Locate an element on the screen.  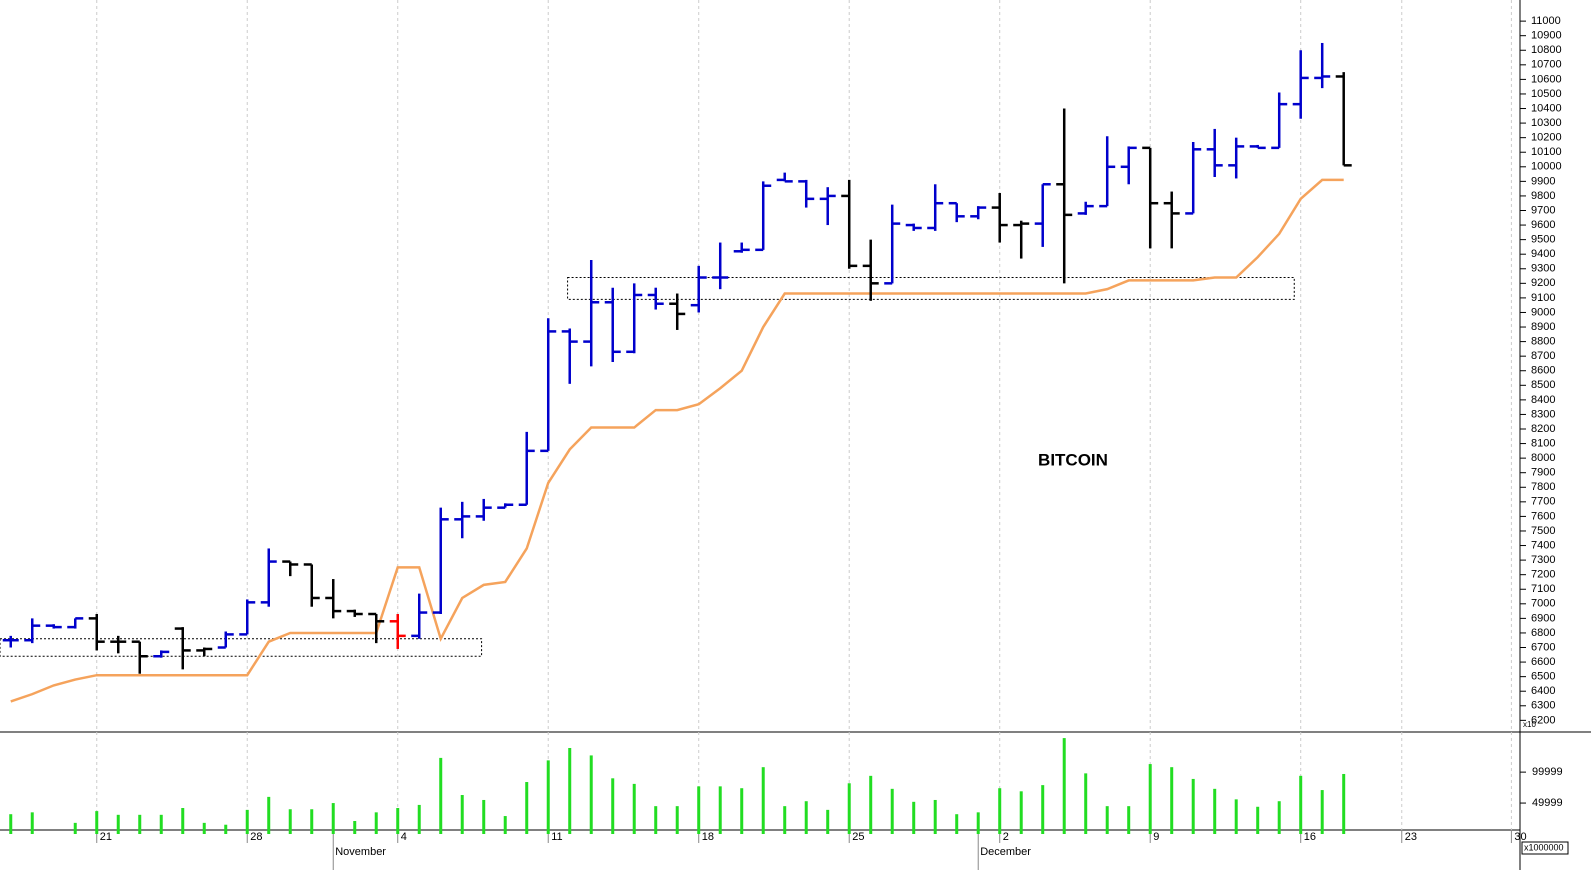
y-tick-label: 9200 is located at coordinates (1543, 283).